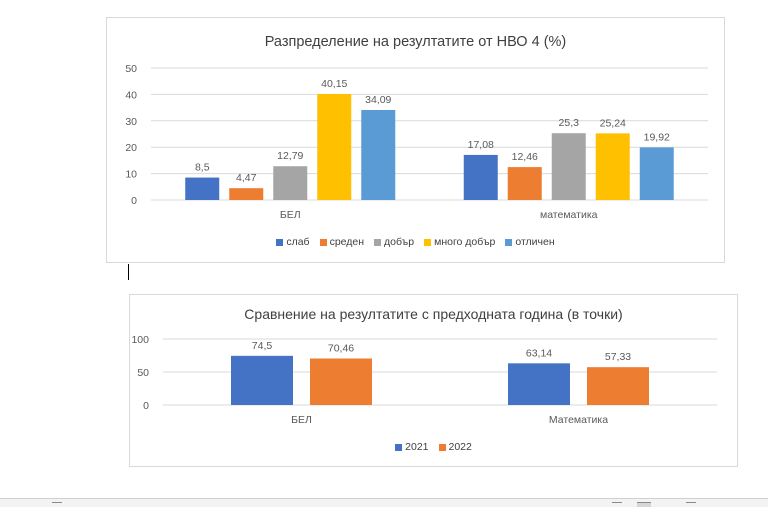  Describe the element at coordinates (465, 242) in the screenshot. I see `legend-label: много добър` at that location.